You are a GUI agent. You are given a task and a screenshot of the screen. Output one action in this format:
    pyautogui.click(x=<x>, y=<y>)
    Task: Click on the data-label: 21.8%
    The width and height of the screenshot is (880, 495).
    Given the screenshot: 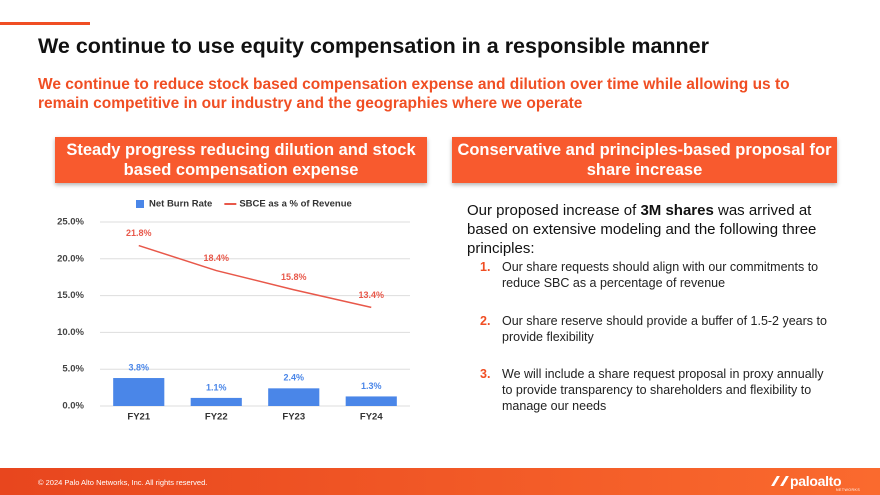 What is the action you would take?
    pyautogui.click(x=139, y=233)
    